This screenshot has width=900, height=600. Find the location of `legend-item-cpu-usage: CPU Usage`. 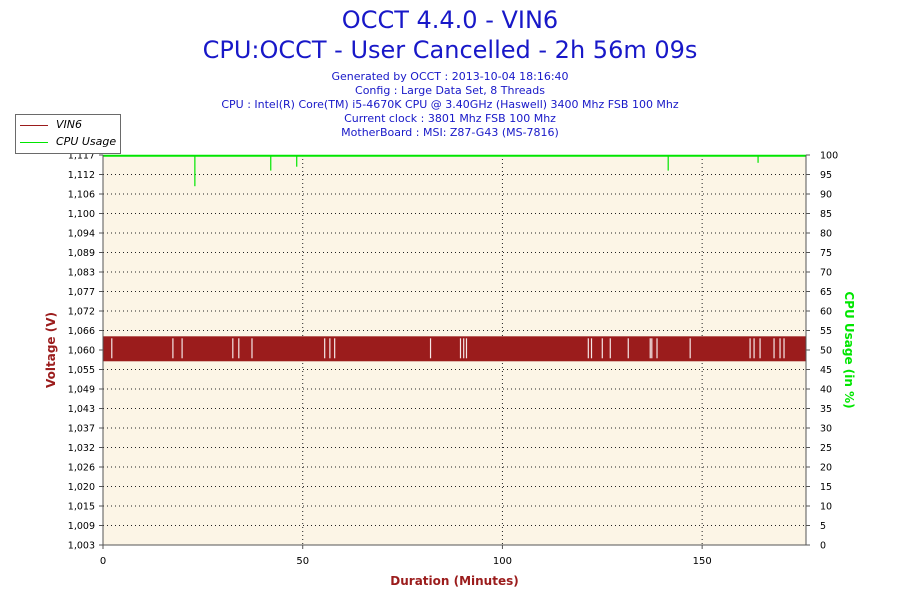

legend-item-cpu-usage: CPU Usage is located at coordinates (68, 142).